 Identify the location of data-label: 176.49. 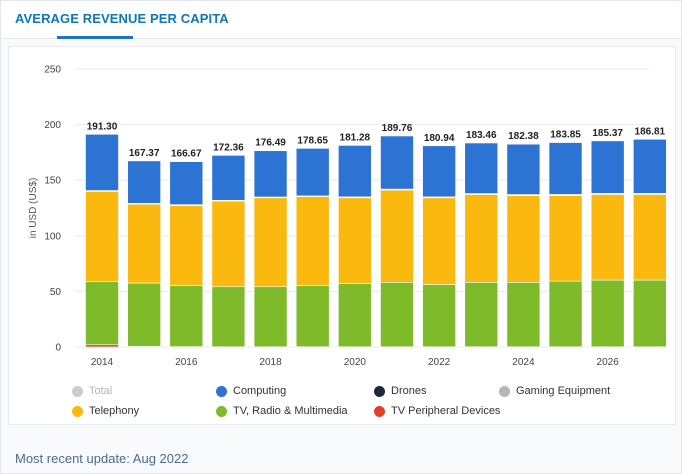
(270, 143).